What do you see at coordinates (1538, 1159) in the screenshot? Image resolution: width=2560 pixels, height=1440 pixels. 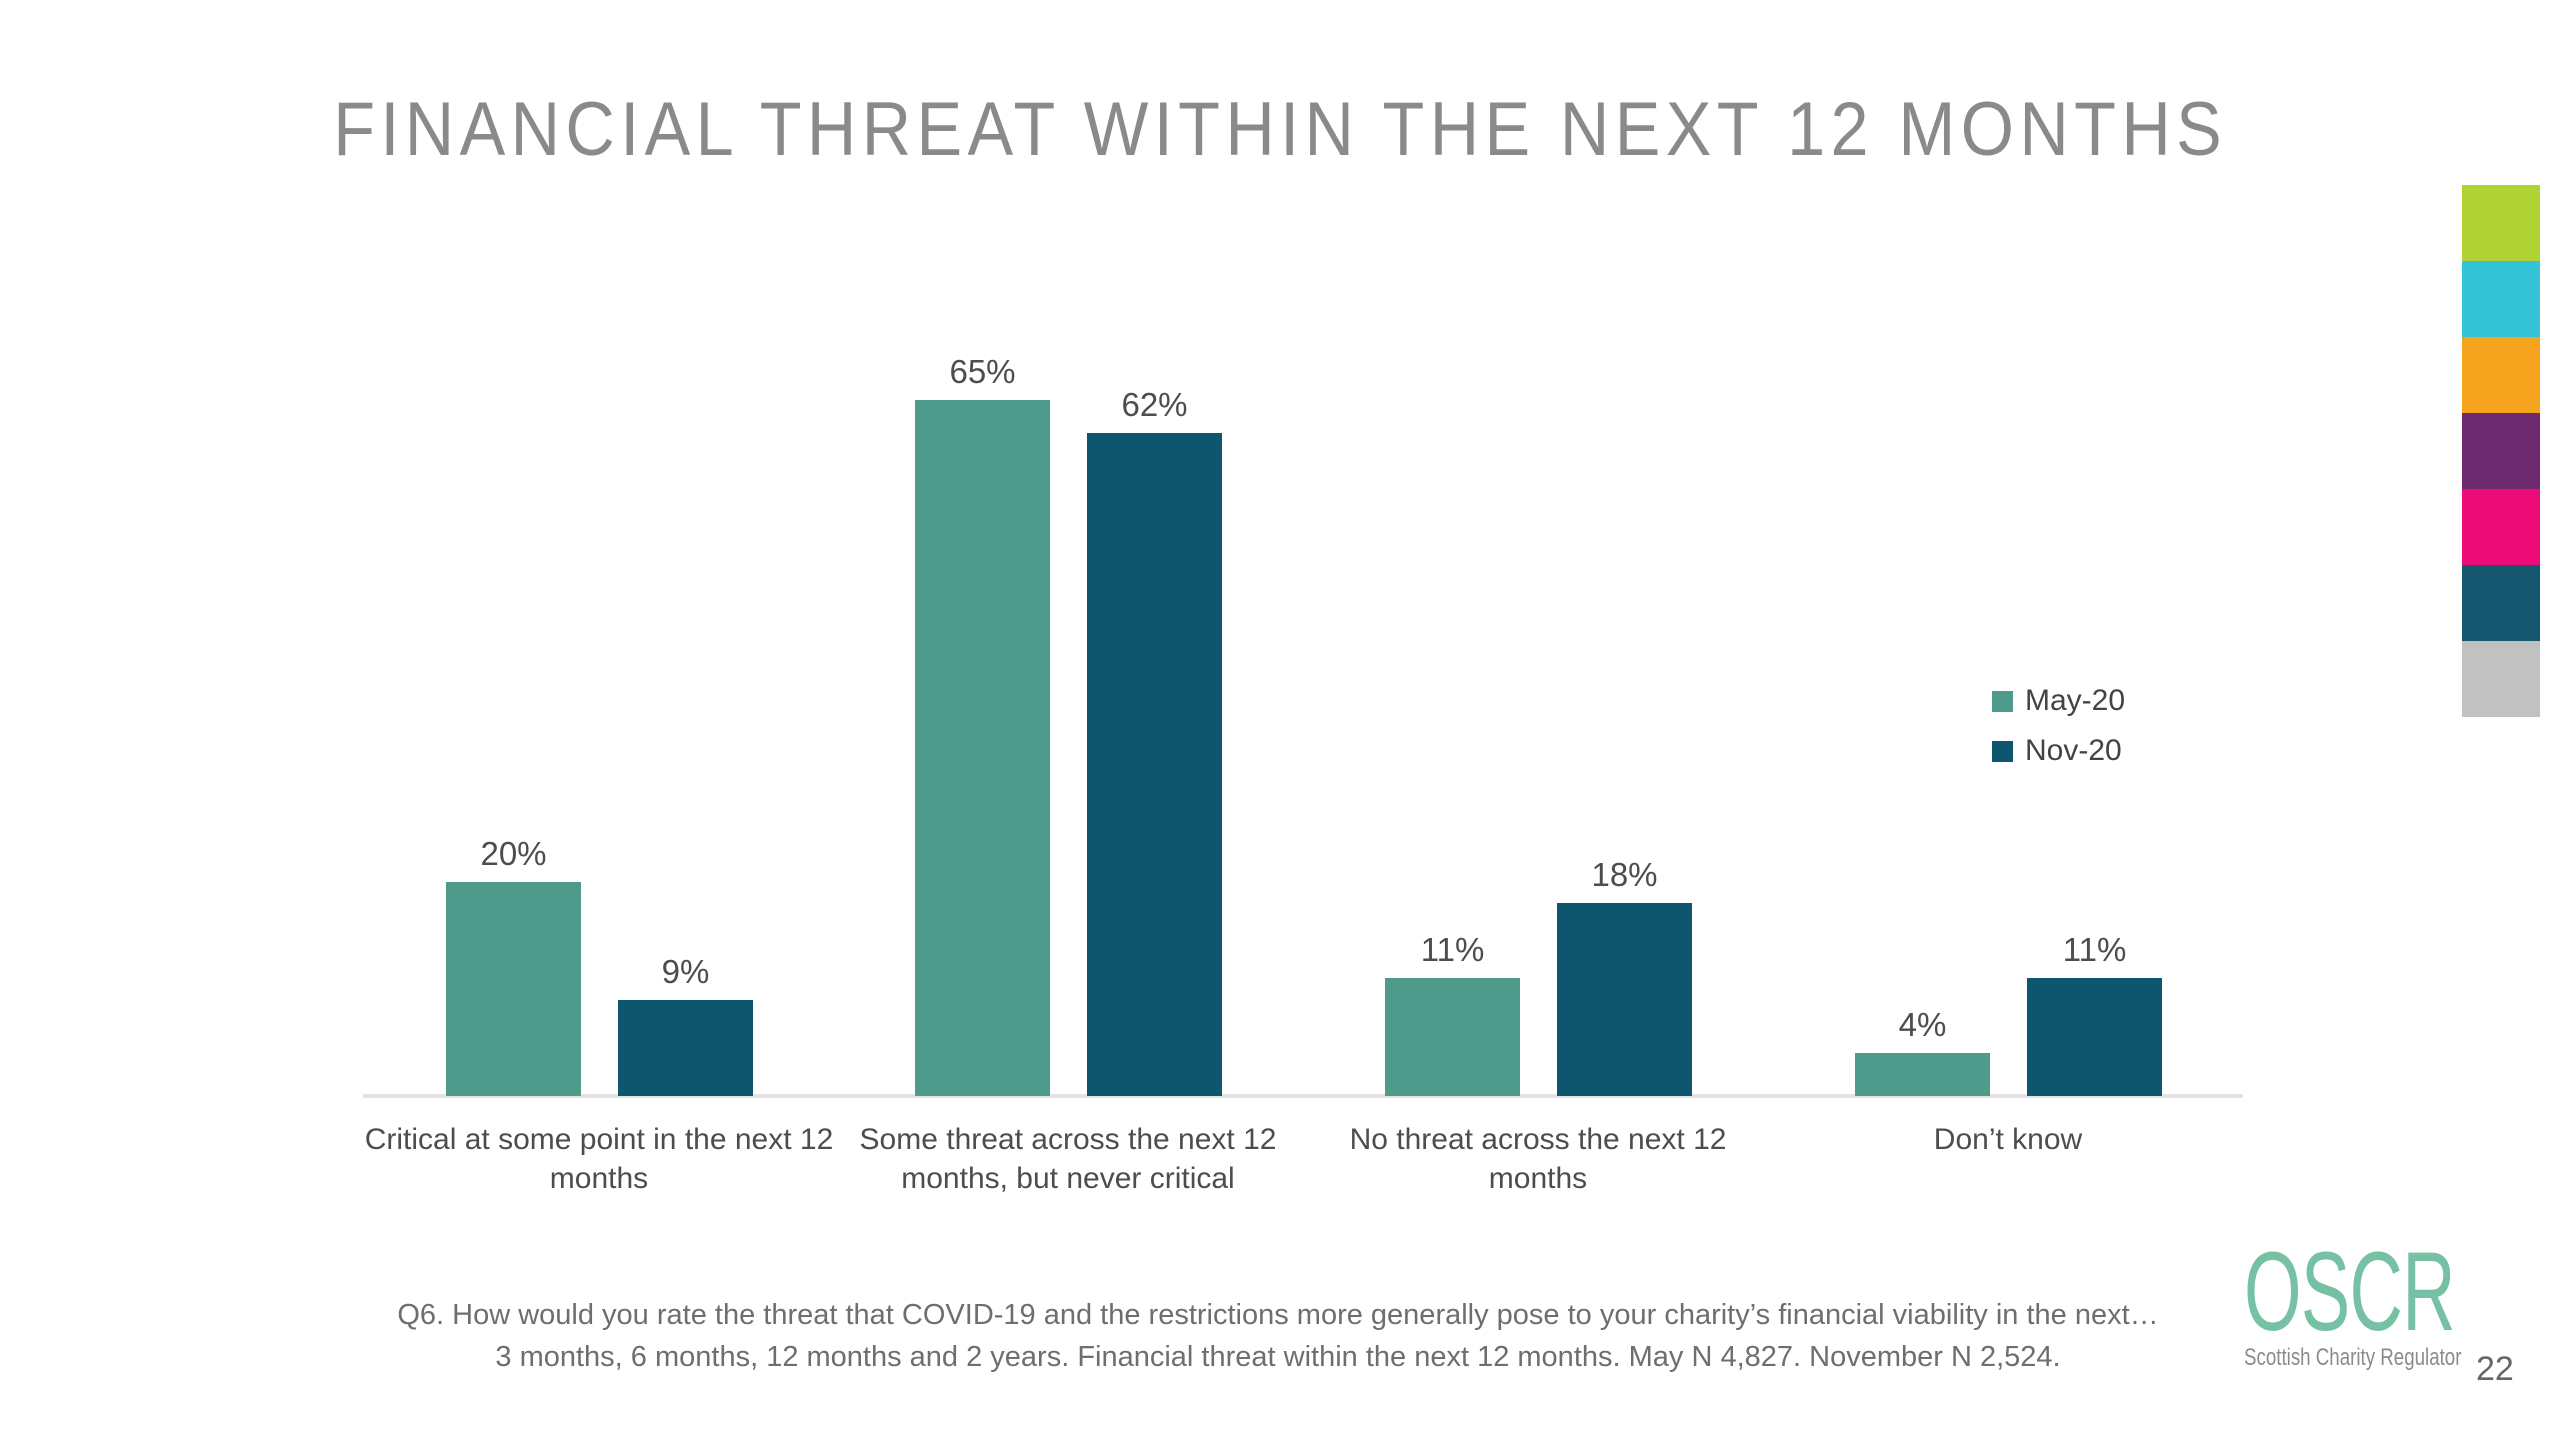 I see `category-label: No threat across the next 12 months` at bounding box center [1538, 1159].